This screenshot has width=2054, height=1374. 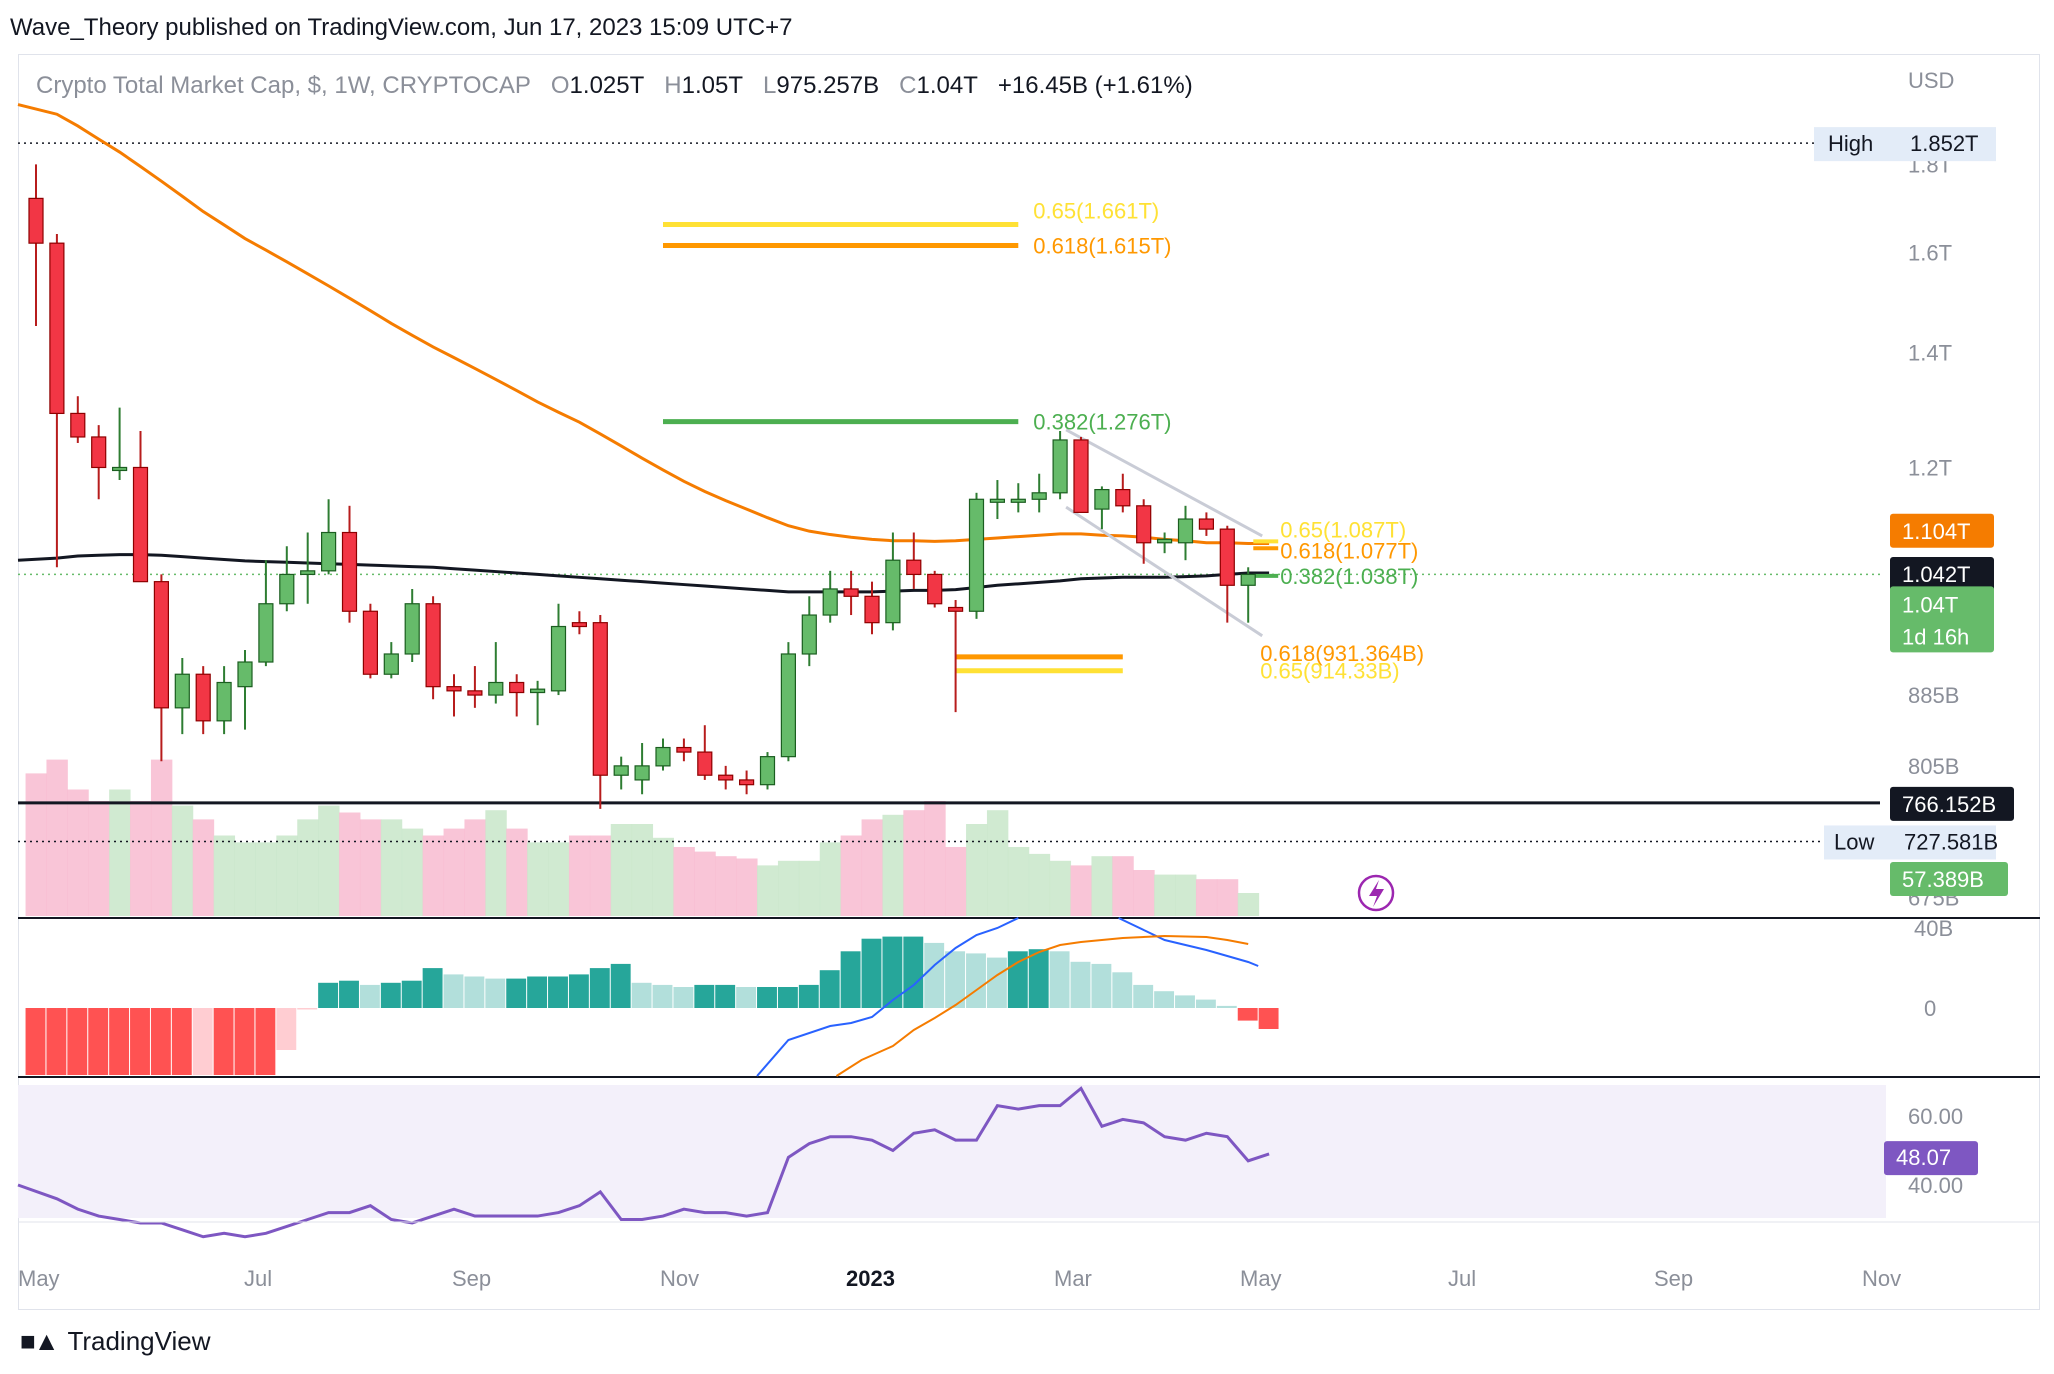 What do you see at coordinates (1376, 893) in the screenshot?
I see `lightning-icon` at bounding box center [1376, 893].